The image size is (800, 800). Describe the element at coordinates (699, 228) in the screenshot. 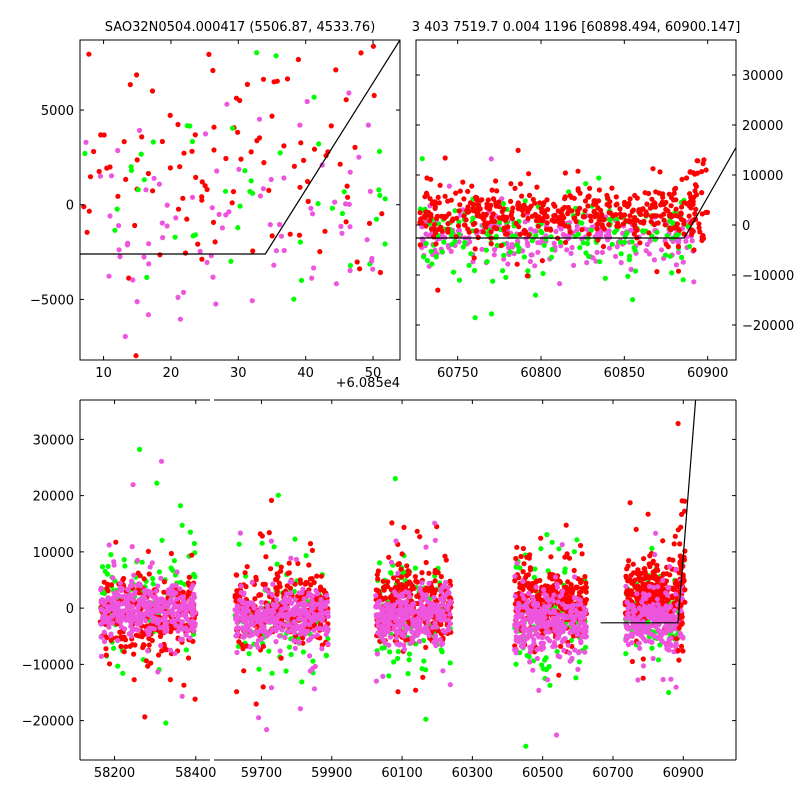

I see `zoom-point-red-tail` at that location.